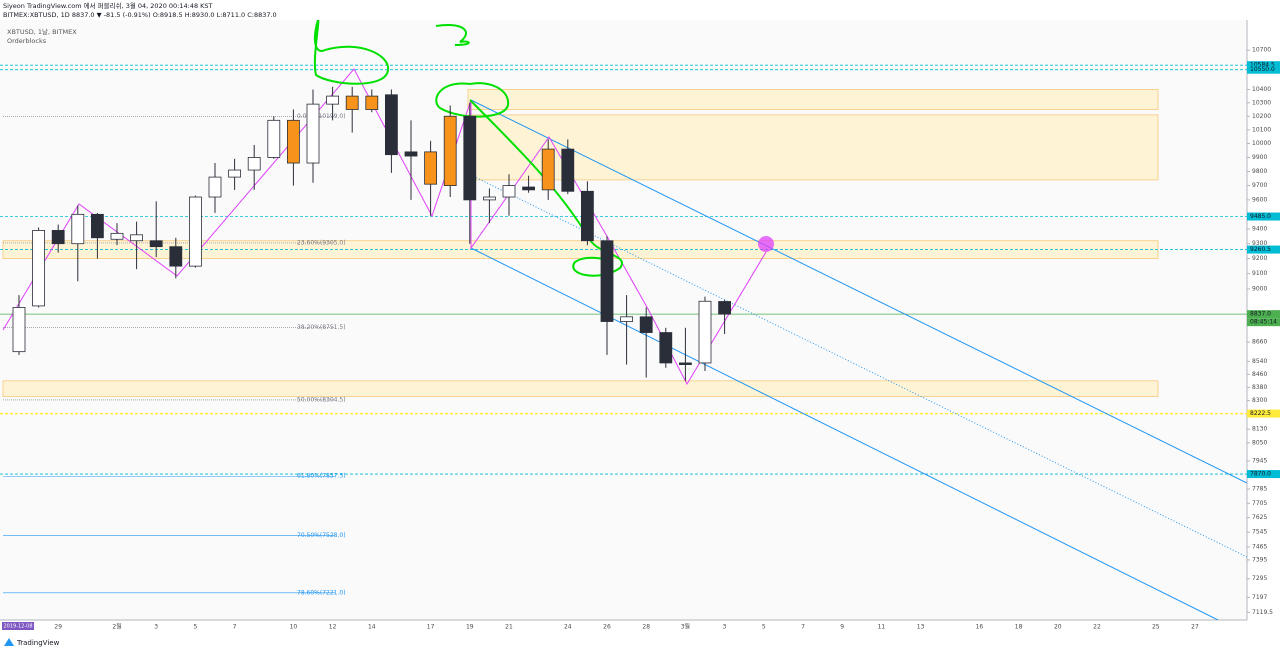  What do you see at coordinates (58, 627) in the screenshot?
I see `x-tick-label: 29` at bounding box center [58, 627].